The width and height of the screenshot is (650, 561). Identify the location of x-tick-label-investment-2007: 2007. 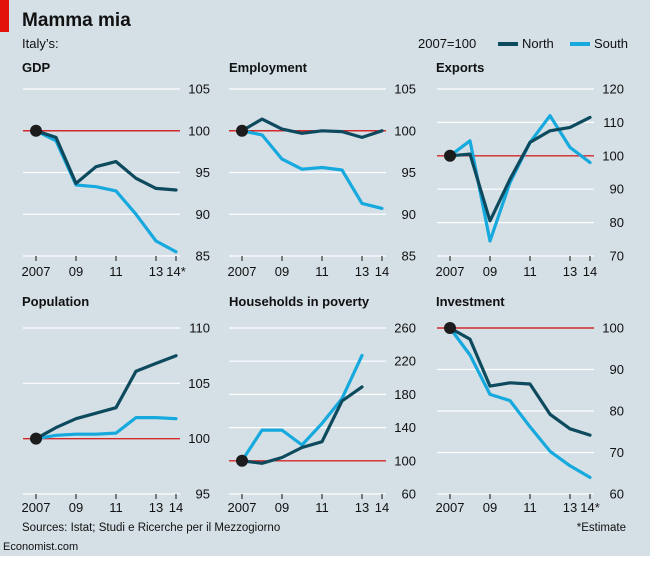
(450, 507).